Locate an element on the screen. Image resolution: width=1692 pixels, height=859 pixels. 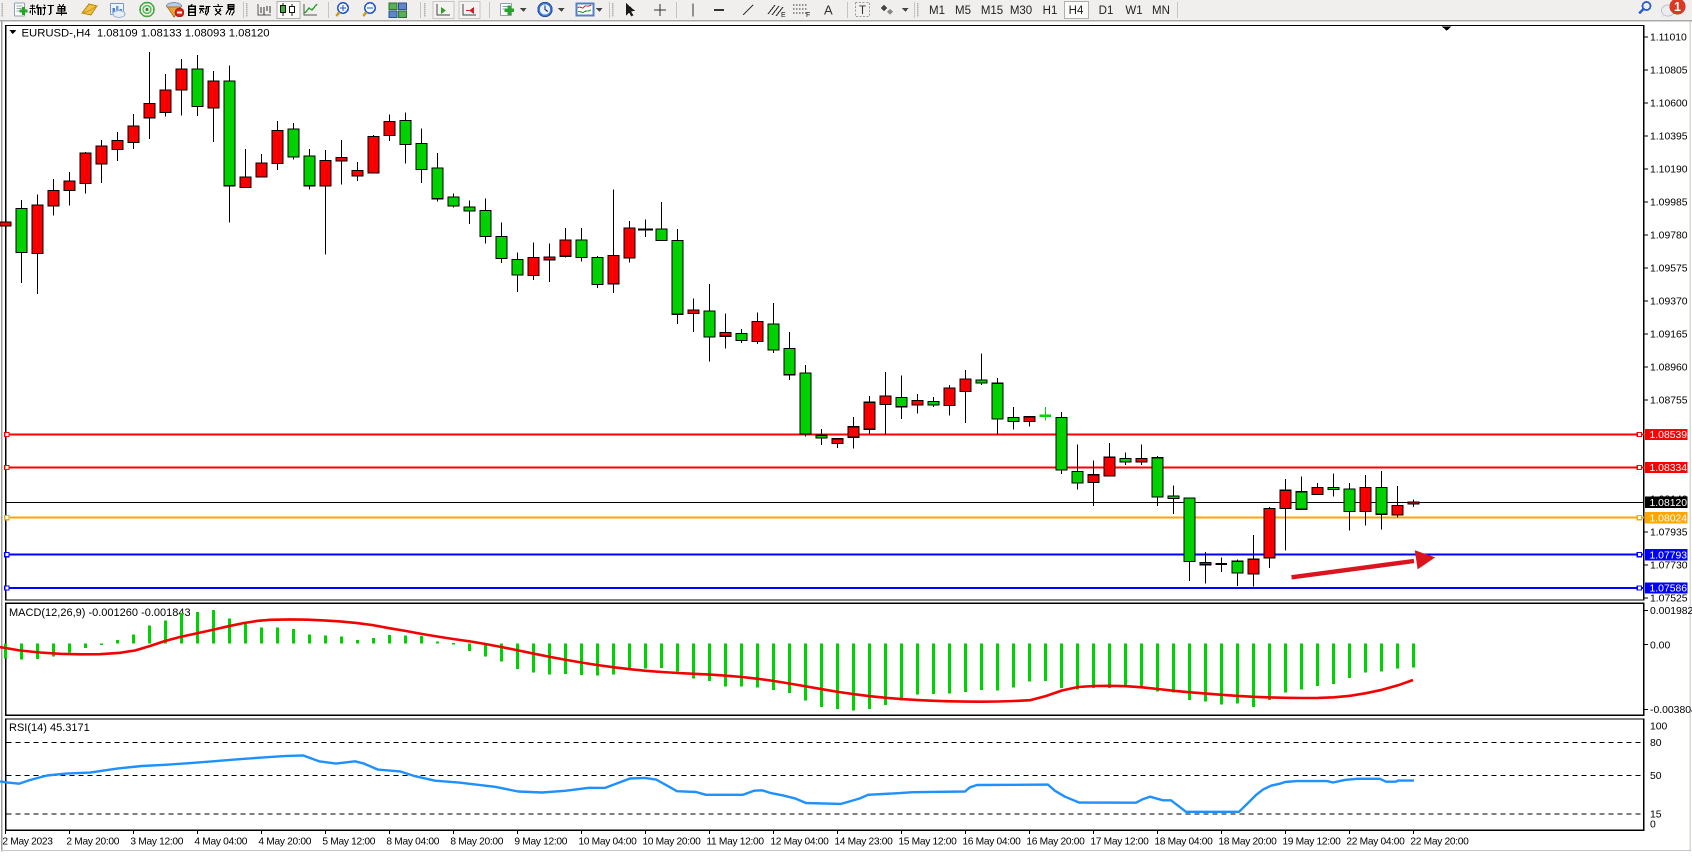
svg-text: 1.09165 is located at coordinates (1669, 335).